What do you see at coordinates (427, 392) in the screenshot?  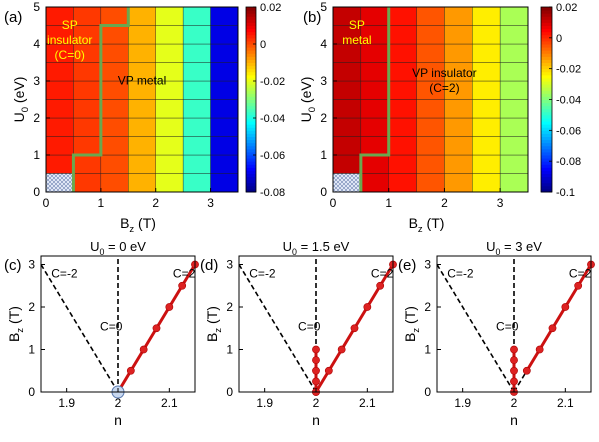 I see `y-tick-label: 0` at bounding box center [427, 392].